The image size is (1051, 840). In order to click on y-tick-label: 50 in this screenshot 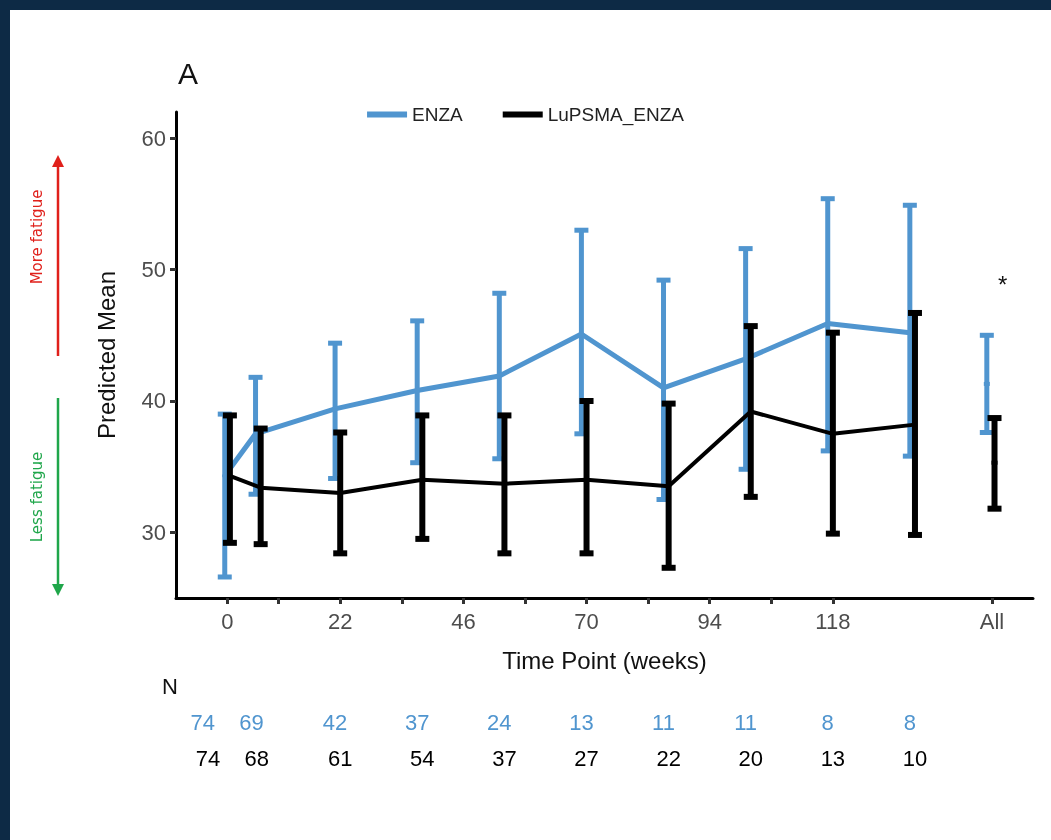, I will do `click(153, 270)`.